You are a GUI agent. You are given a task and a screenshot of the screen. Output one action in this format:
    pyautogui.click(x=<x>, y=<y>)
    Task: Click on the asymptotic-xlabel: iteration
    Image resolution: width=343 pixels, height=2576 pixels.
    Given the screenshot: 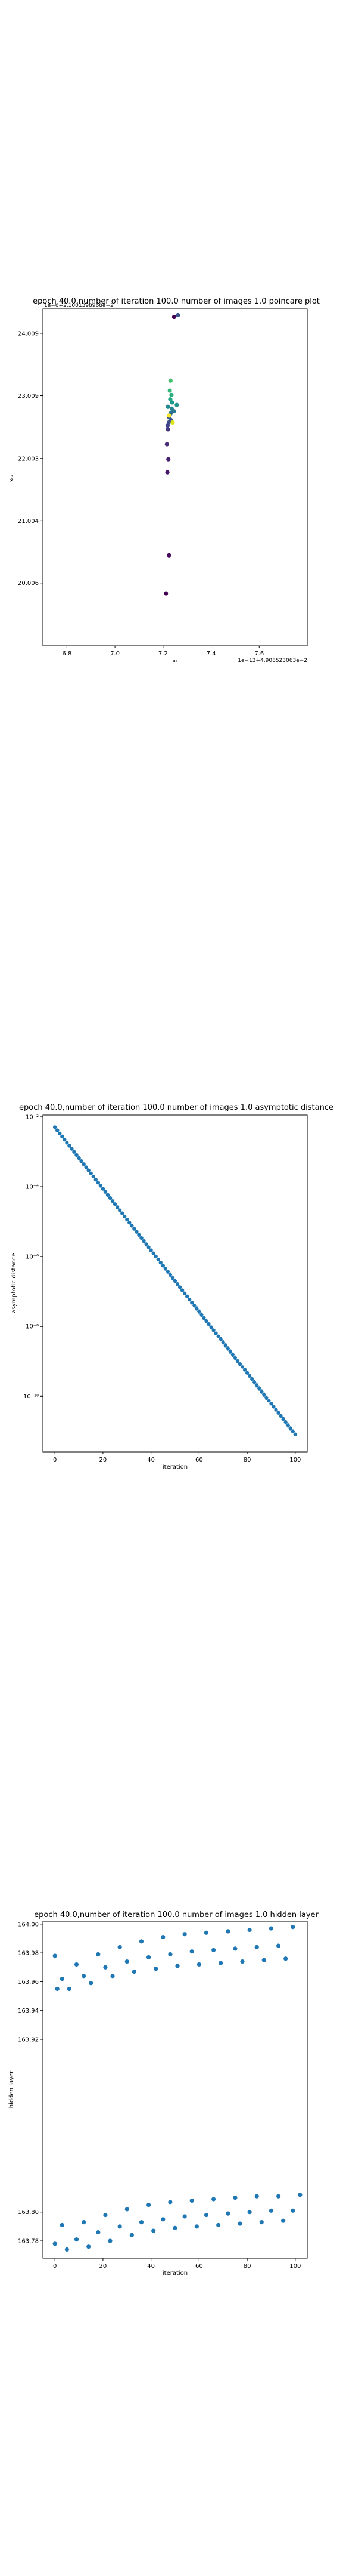 What is the action you would take?
    pyautogui.click(x=175, y=1467)
    